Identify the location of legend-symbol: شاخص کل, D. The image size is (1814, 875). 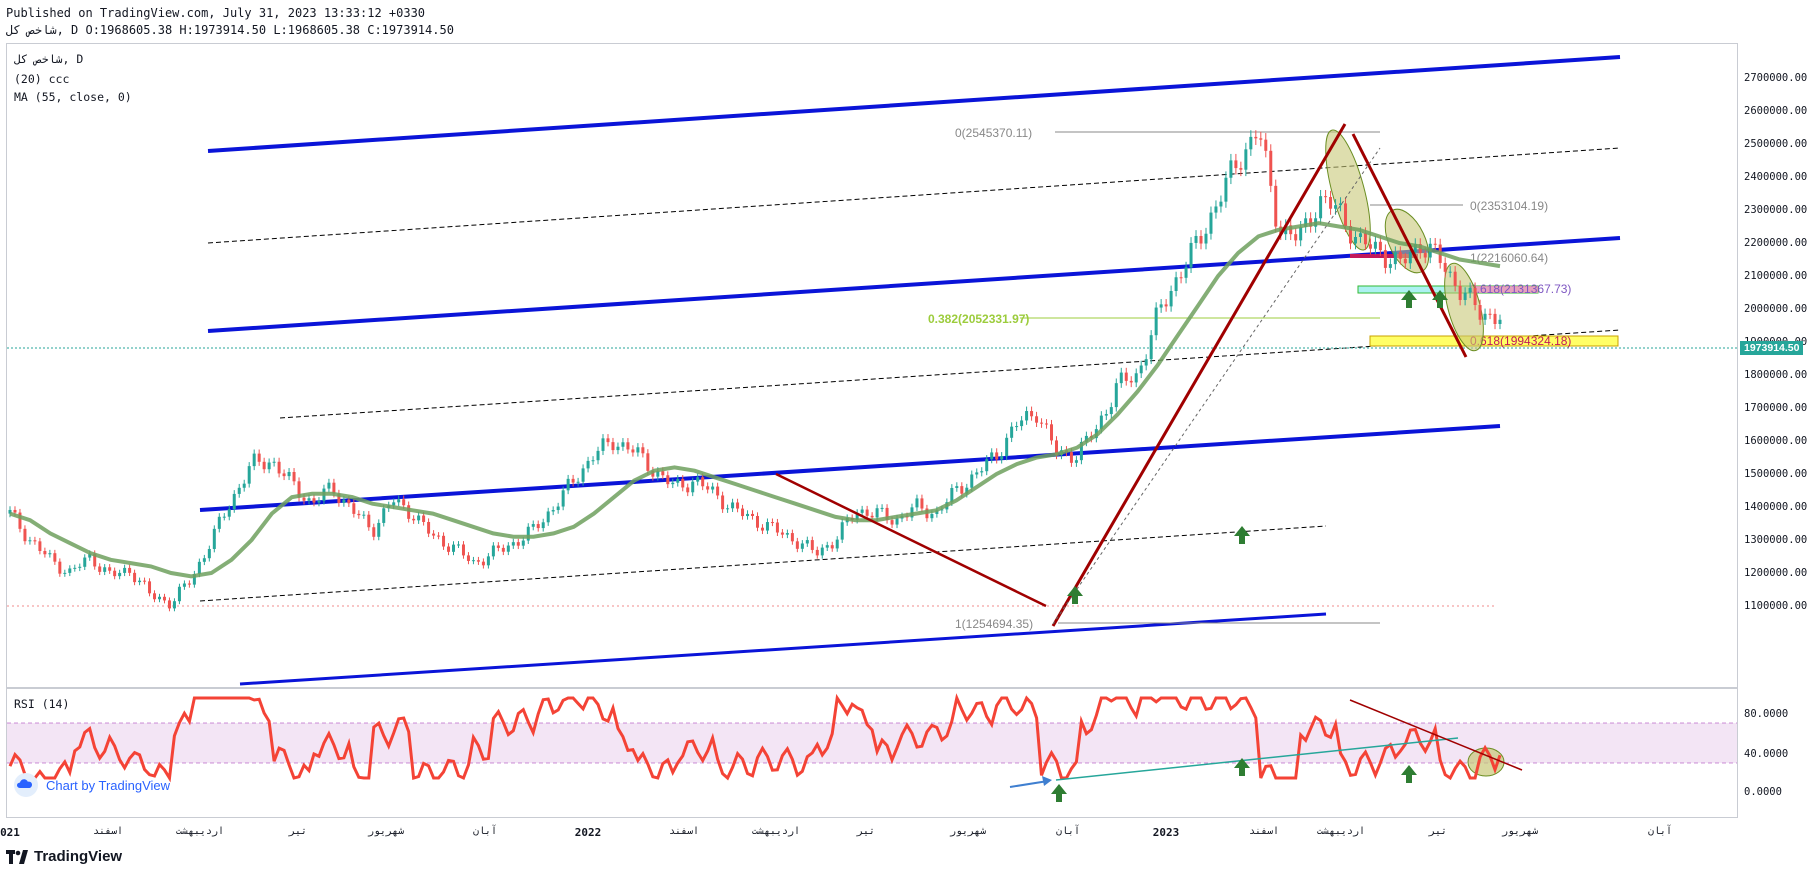
(49, 59).